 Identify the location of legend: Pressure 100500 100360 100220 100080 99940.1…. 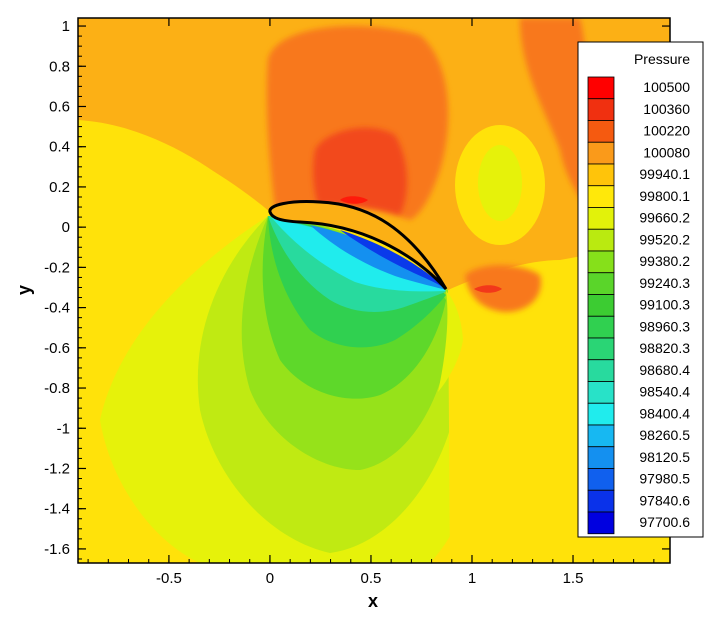
(640, 289).